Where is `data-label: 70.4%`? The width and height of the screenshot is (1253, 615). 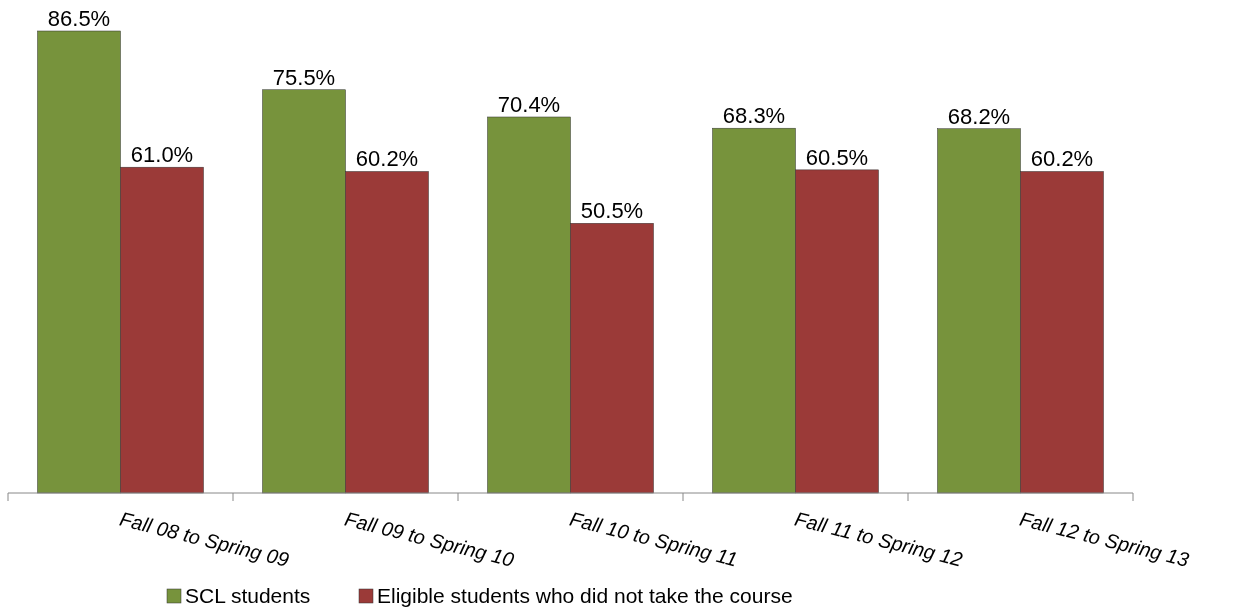
data-label: 70.4% is located at coordinates (529, 104).